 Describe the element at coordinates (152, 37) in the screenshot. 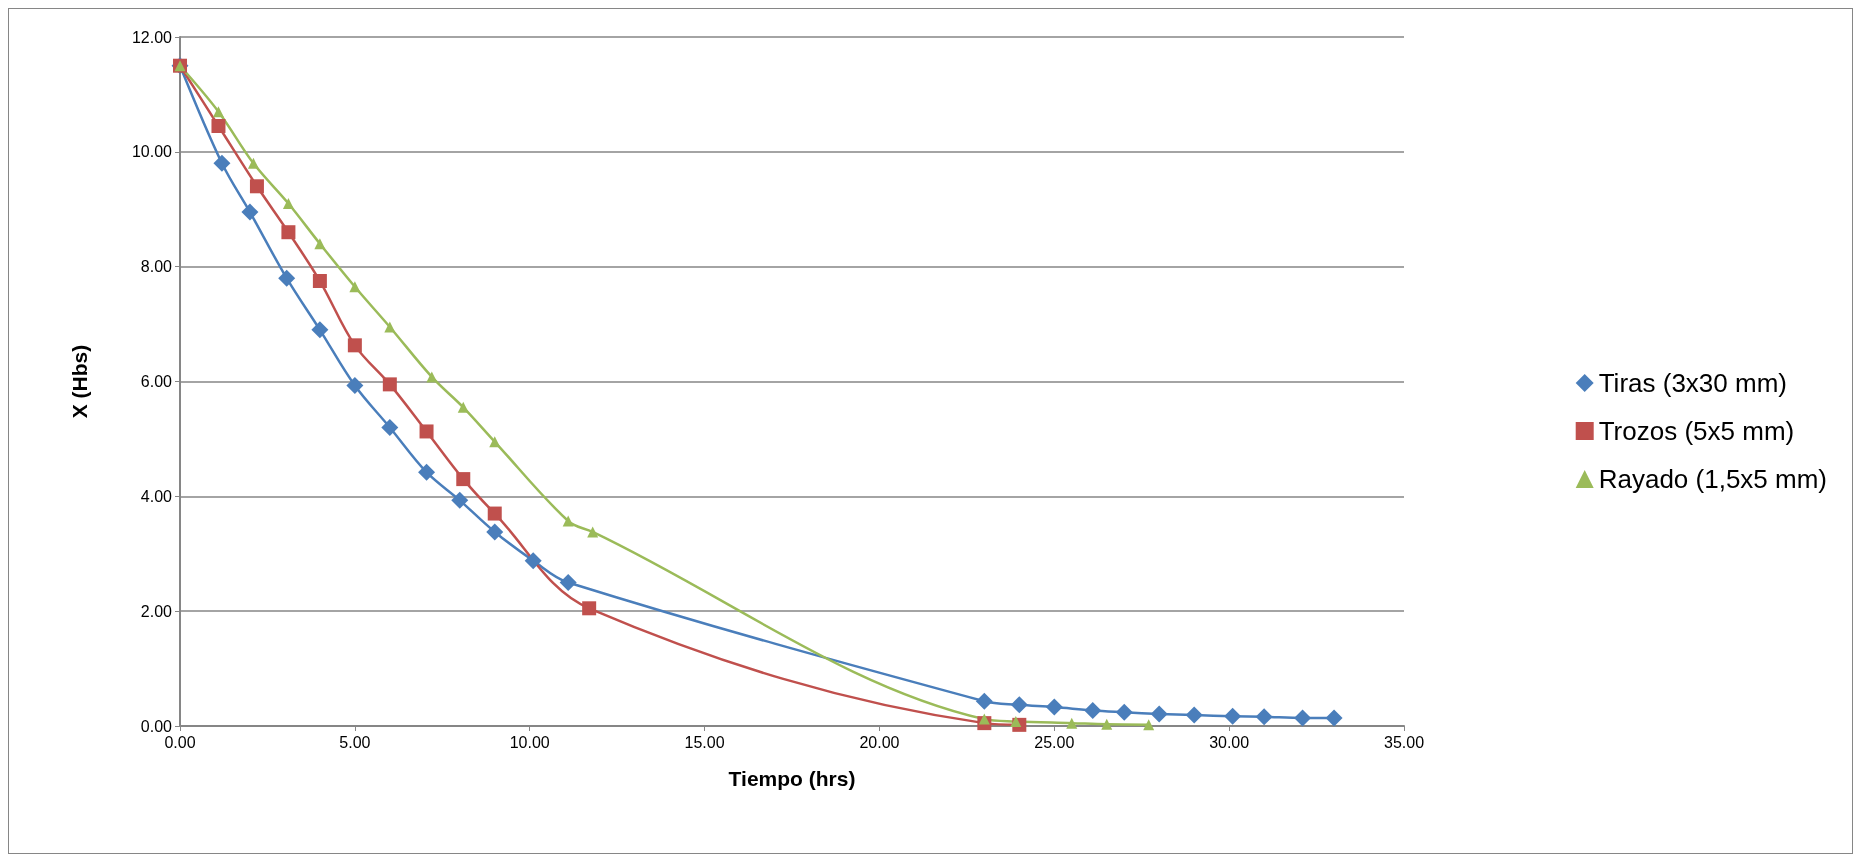

I see `y-tick-label: 12.00` at that location.